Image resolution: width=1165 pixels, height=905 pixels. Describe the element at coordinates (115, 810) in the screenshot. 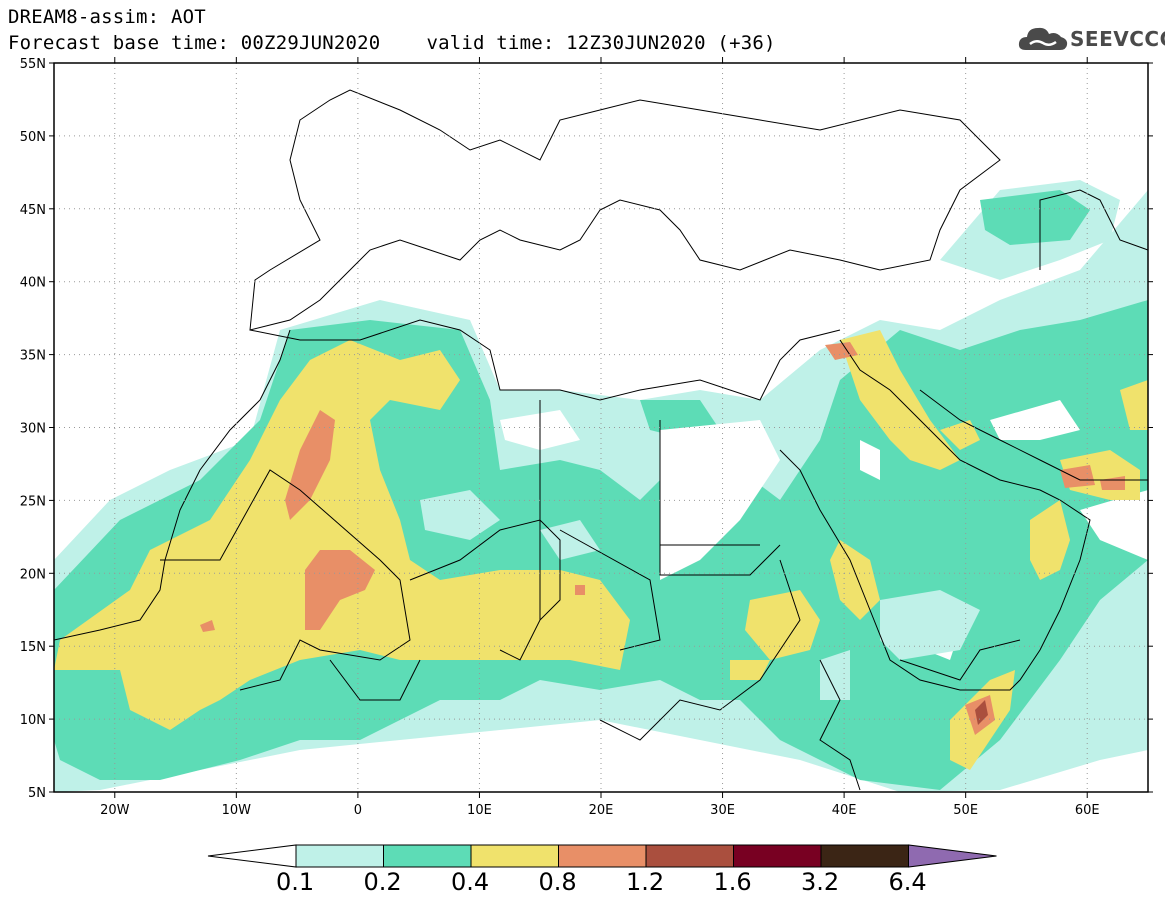

I see `lon-label: 20W` at that location.